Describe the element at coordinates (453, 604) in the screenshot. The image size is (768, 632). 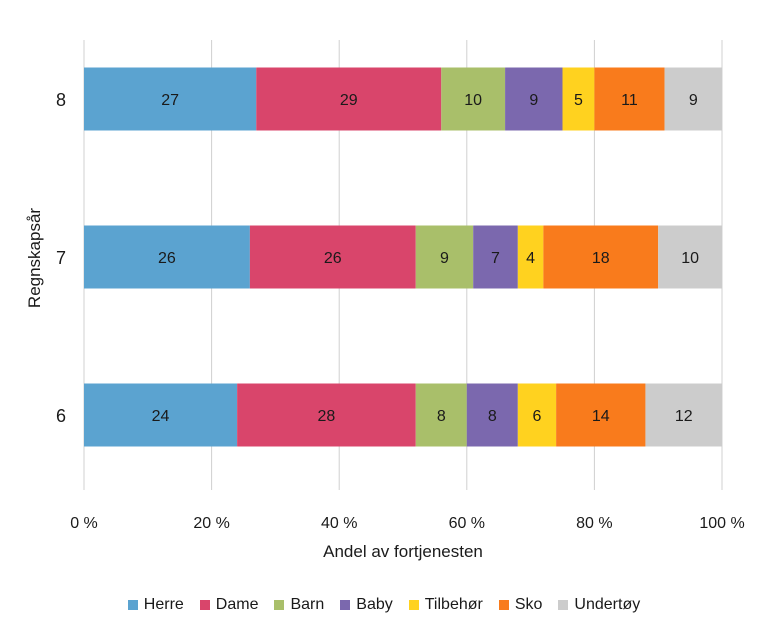
I see `legend-label: Tilbehør` at that location.